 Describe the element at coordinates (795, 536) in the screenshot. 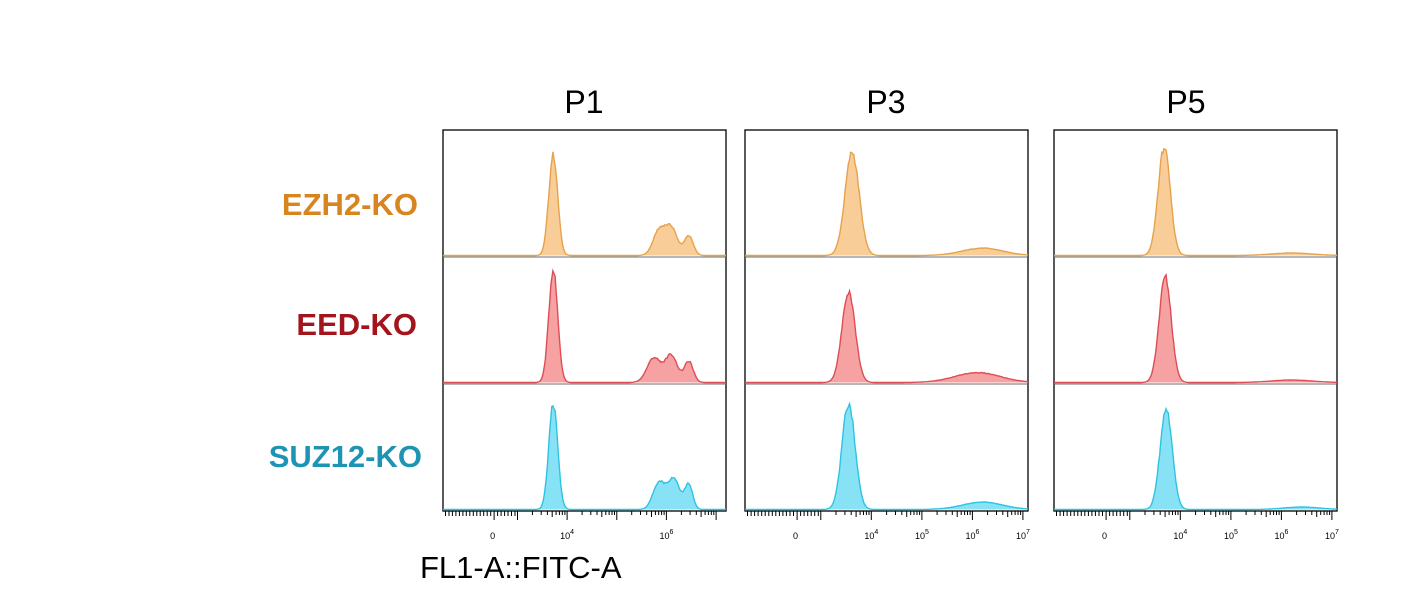

I see `x-tick-label-p3-0: 0` at that location.